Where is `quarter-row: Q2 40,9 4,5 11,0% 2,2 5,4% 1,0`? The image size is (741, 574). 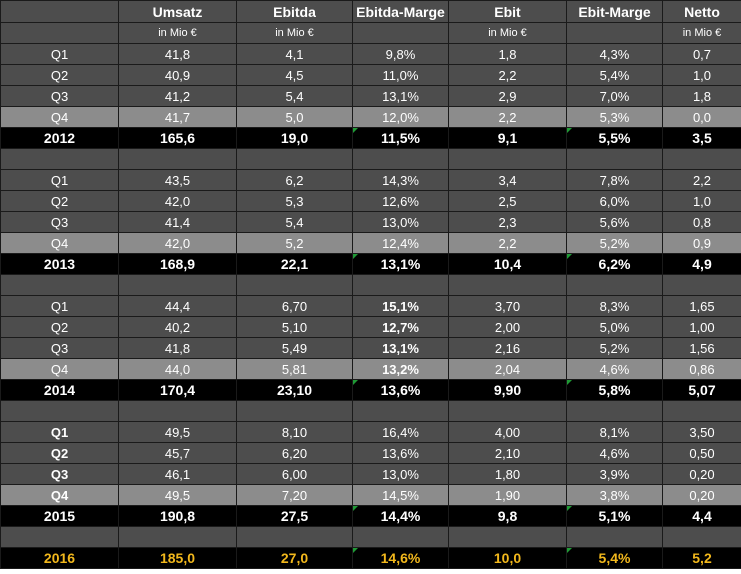 quarter-row: Q2 40,9 4,5 11,0% 2,2 5,4% 1,0 is located at coordinates (370, 75).